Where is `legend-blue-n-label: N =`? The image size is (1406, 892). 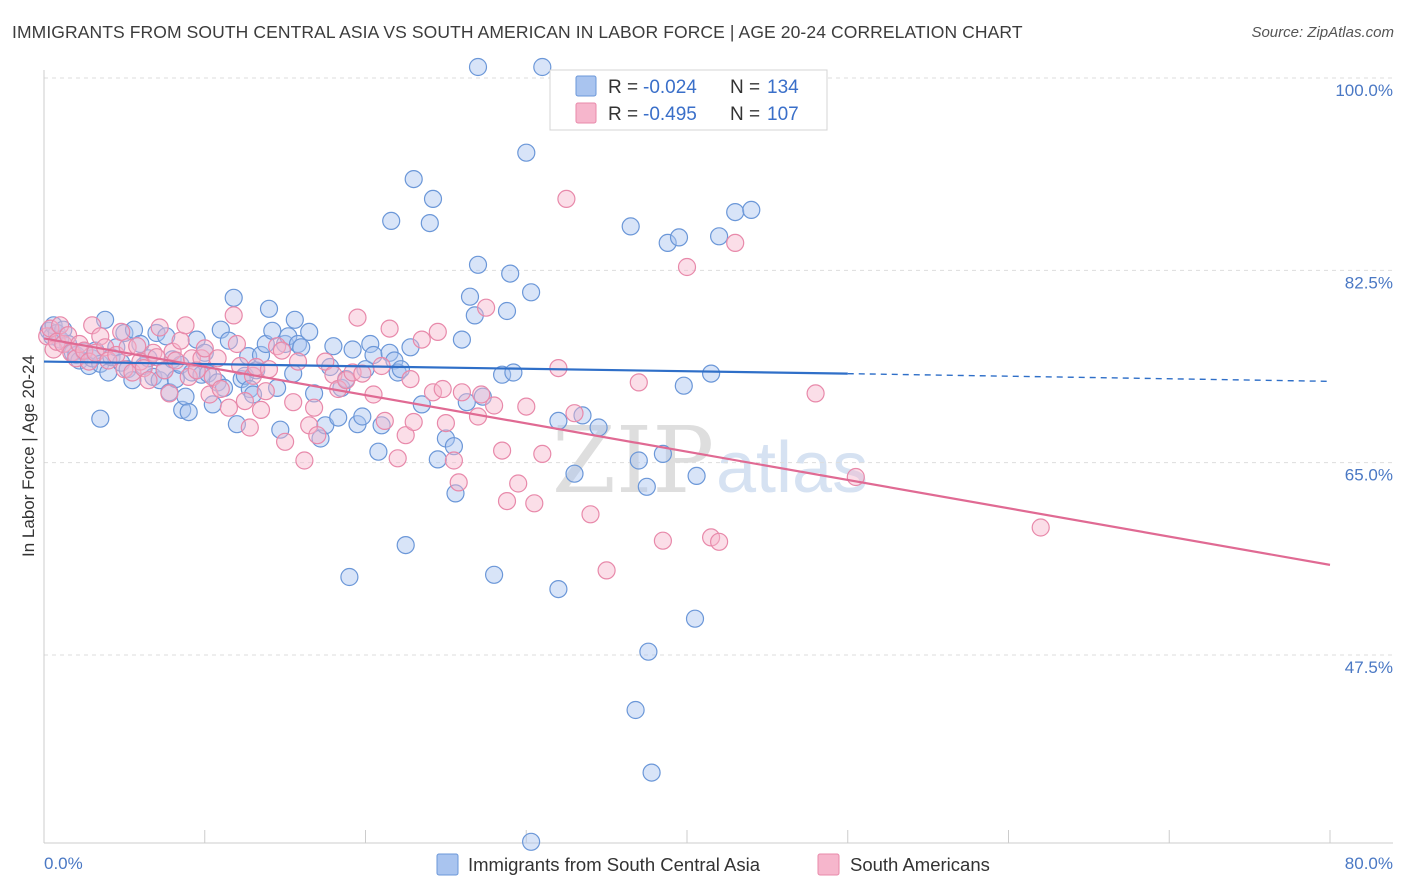 legend-blue-n-label: N = is located at coordinates (745, 87).